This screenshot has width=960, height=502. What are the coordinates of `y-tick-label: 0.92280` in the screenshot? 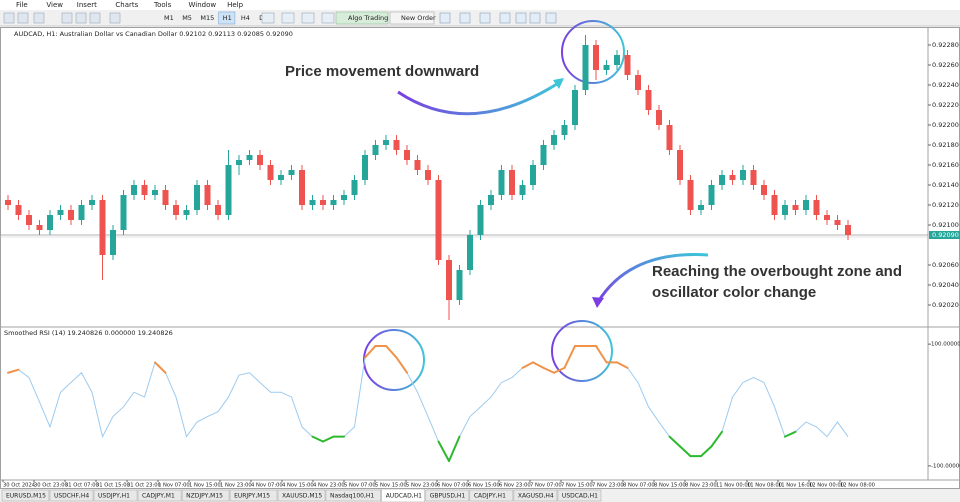 It's located at (945, 45).